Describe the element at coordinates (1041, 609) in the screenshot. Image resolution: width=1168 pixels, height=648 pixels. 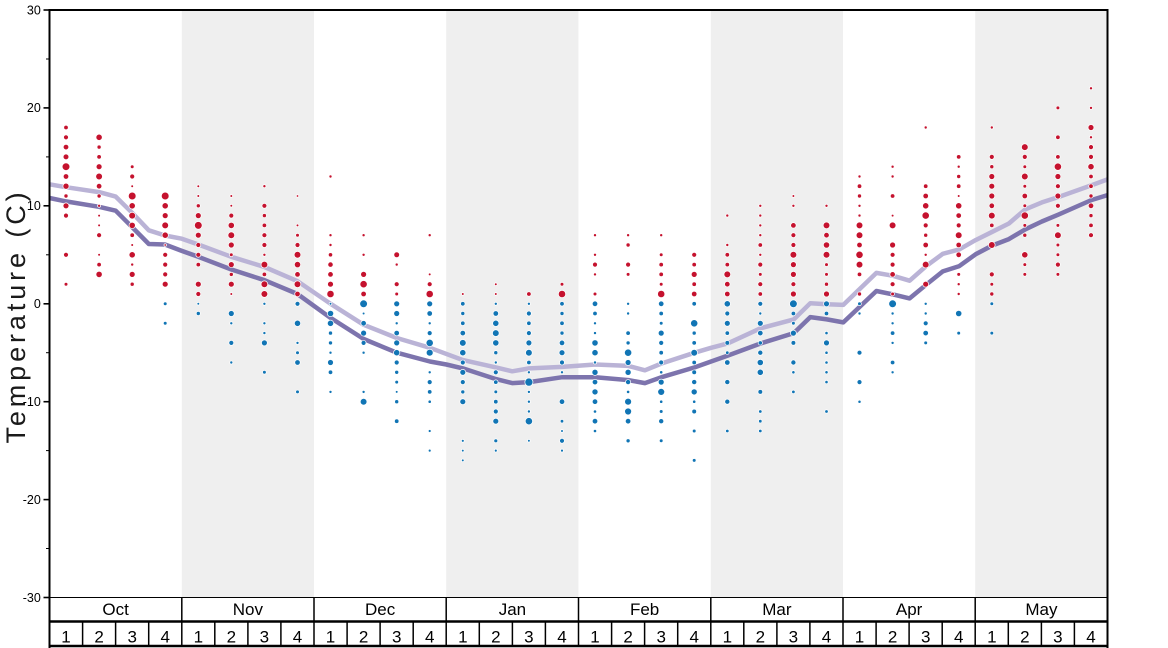
I see `svg-text: May` at that location.